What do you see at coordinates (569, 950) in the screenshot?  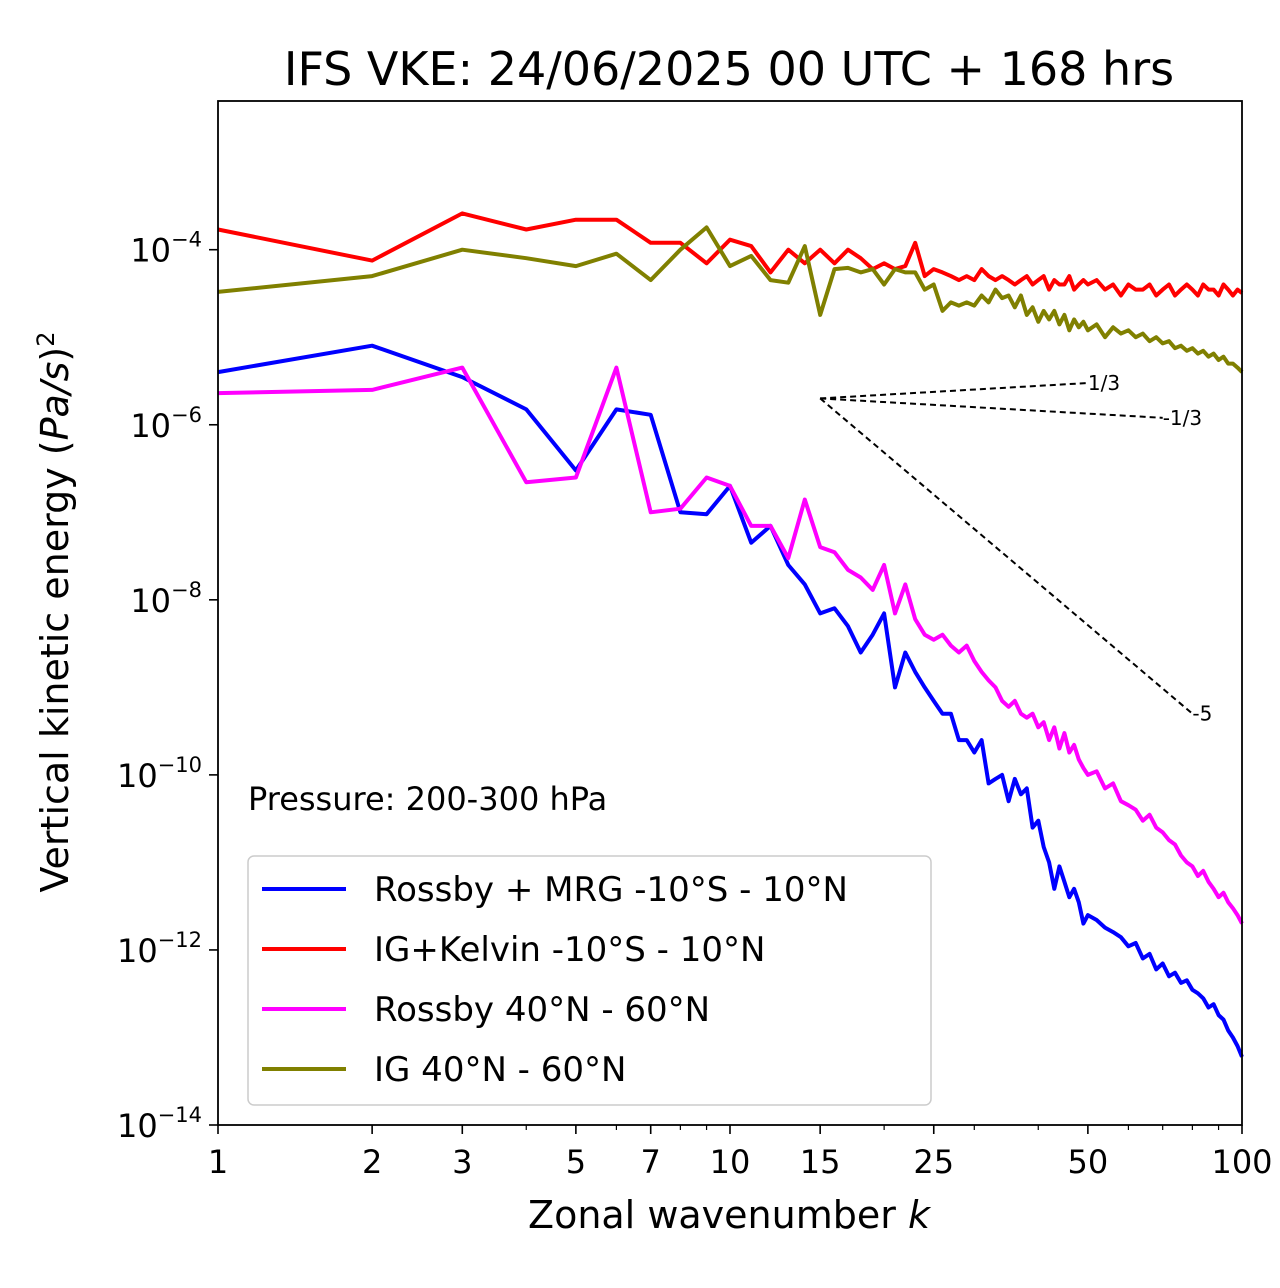 I see `legend-label: IG+Kelvin -10°S - 10°N` at bounding box center [569, 950].